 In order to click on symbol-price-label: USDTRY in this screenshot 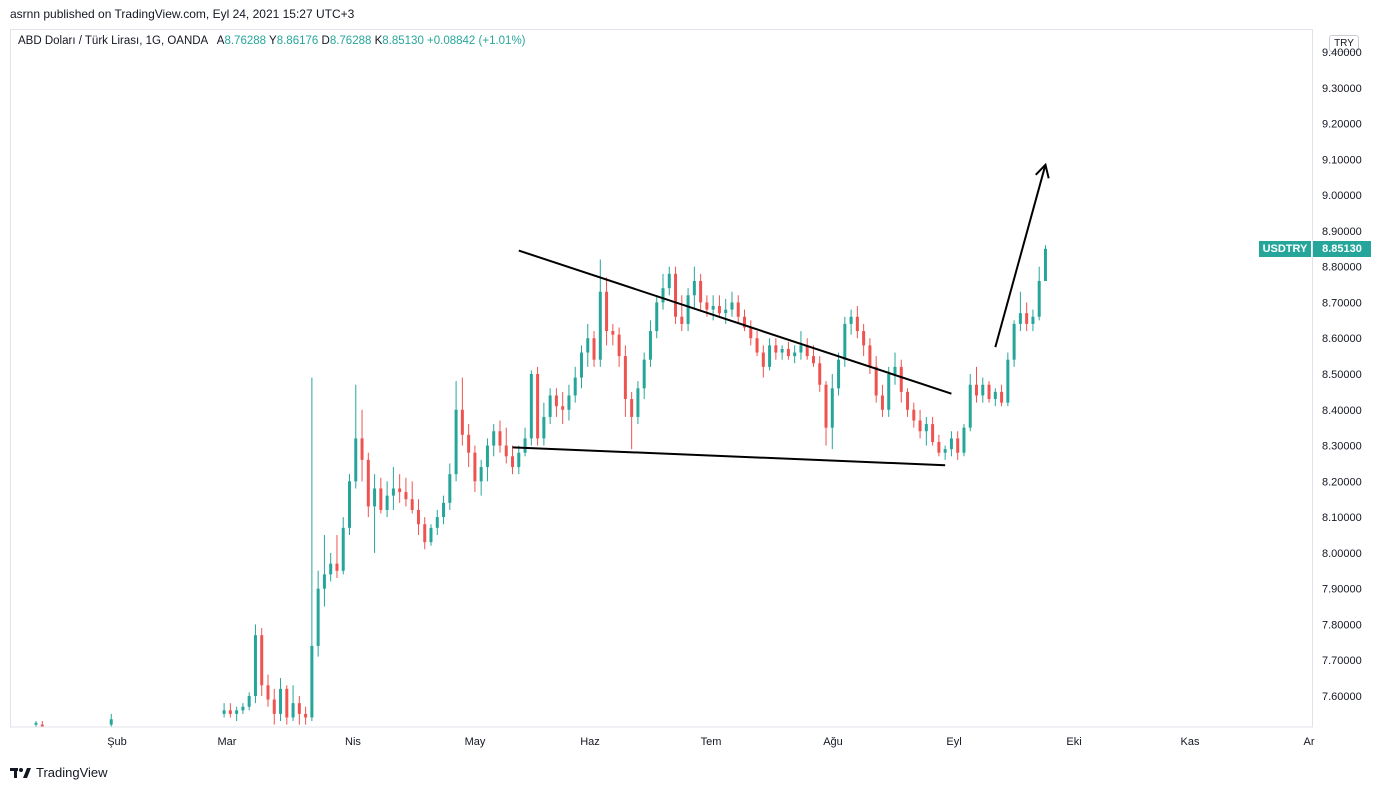, I will do `click(1285, 249)`.